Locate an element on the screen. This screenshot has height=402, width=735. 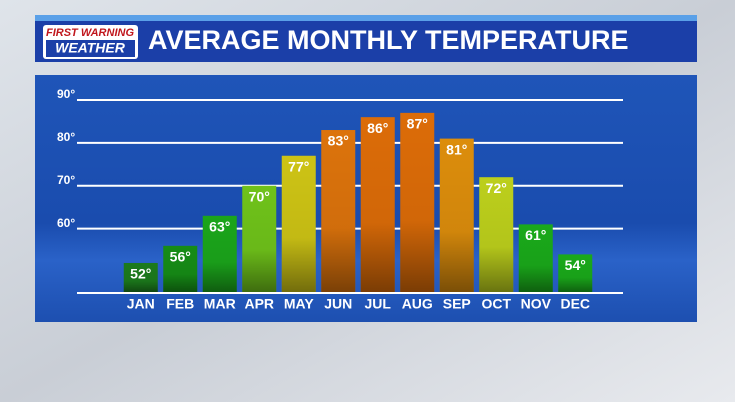
value-label: 83° is located at coordinates (338, 141).